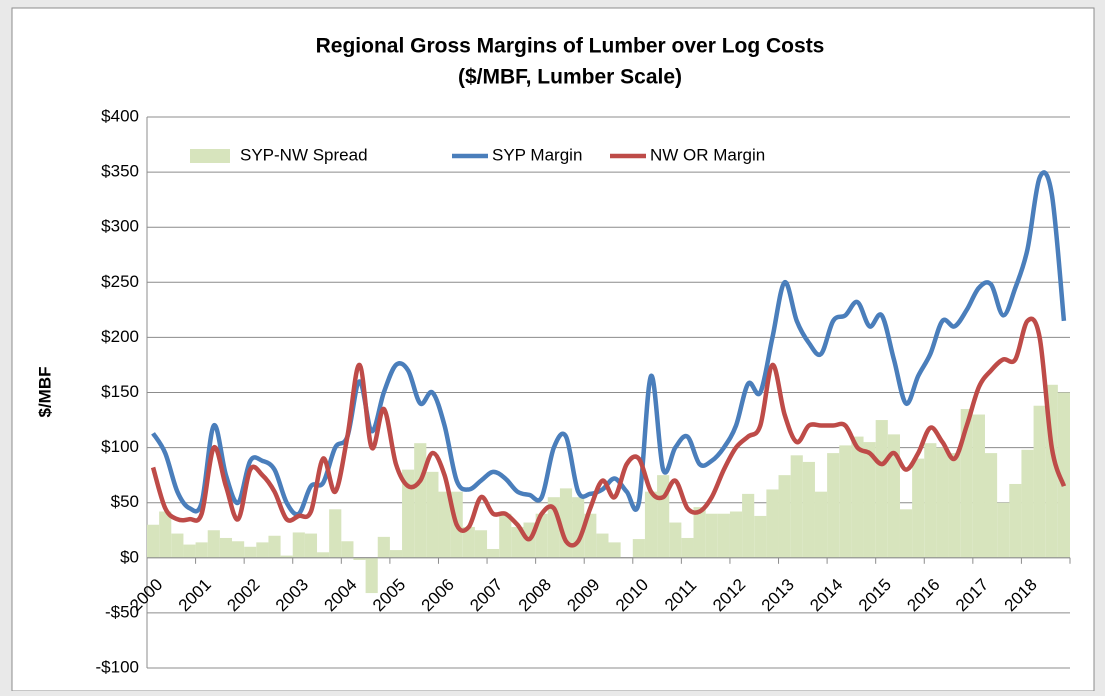 Image resolution: width=1105 pixels, height=696 pixels. I want to click on y-tick-label: $400, so click(120, 115).